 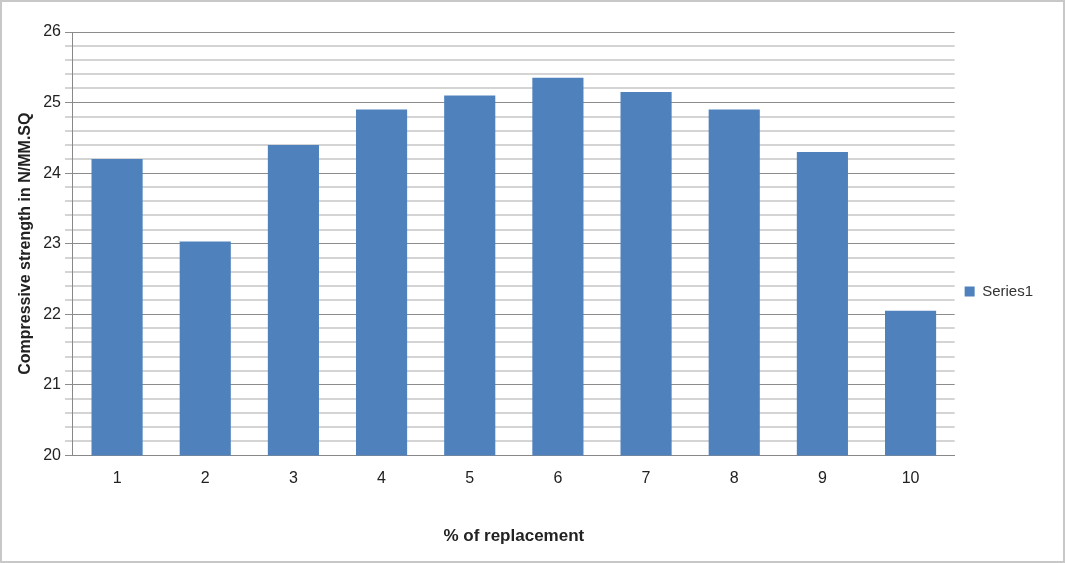 What do you see at coordinates (52, 101) in the screenshot?
I see `y-tick-label: 25` at bounding box center [52, 101].